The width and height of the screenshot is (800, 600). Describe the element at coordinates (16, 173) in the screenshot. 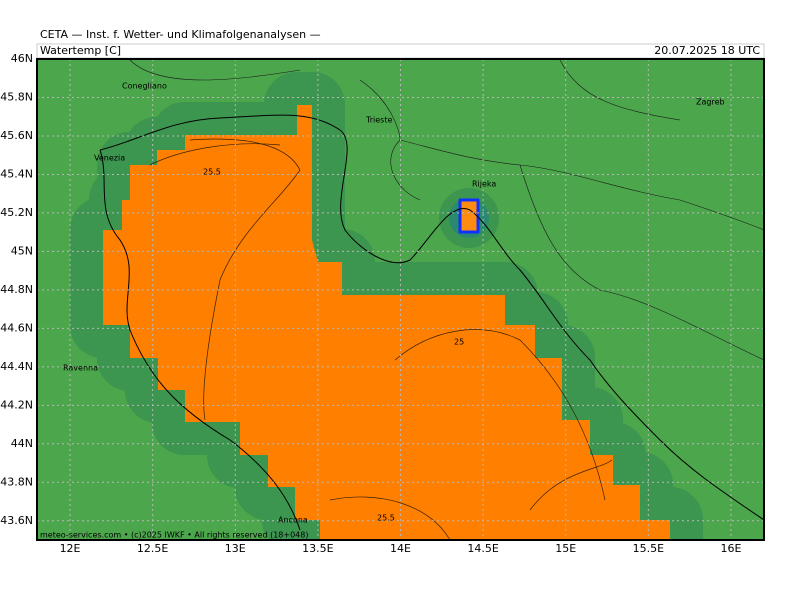

I see `lat-tick-label: 45.4N` at that location.